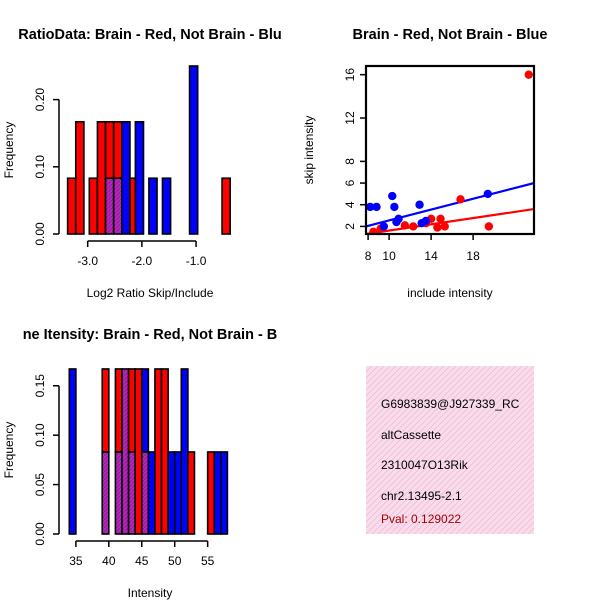 This screenshot has width=600, height=600. I want to click on scatter-y-tick-label: 4, so click(350, 204).